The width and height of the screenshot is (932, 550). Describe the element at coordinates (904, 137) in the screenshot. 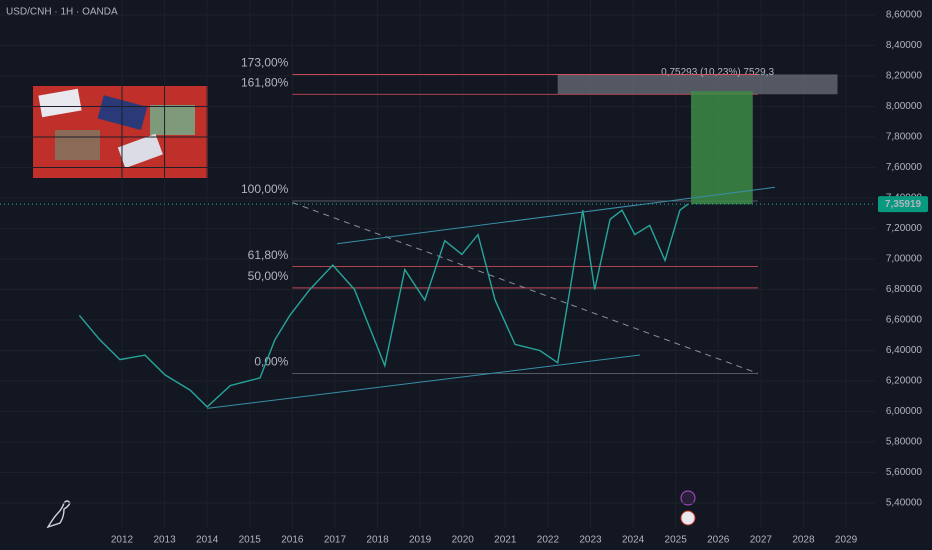

I see `y-tick-label: 7,80000` at that location.